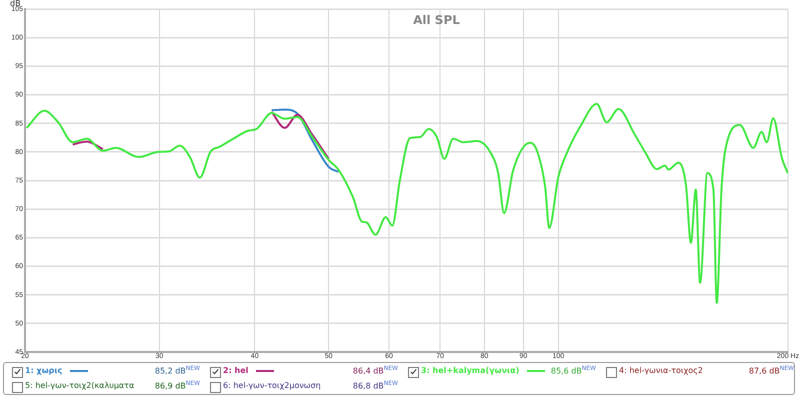 The width and height of the screenshot is (800, 398). Describe the element at coordinates (305, 140) in the screenshot. I see `line-series` at that location.